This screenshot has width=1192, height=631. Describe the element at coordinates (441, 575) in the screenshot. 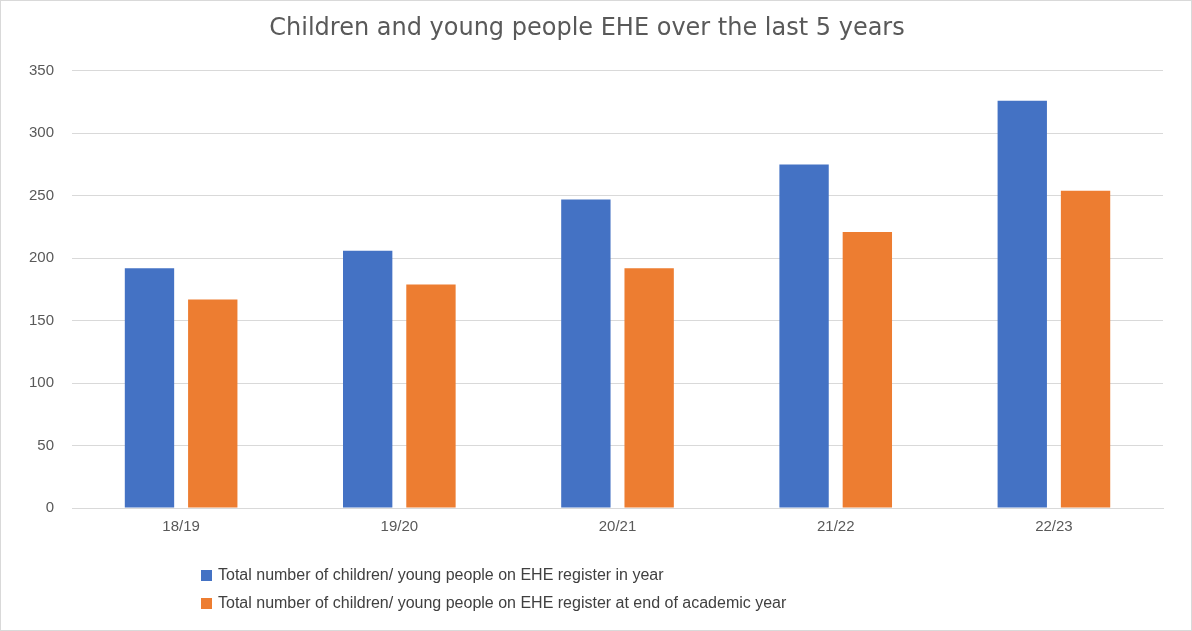

I see `legend-label: Total number of children/ young people on EHE register in year` at that location.